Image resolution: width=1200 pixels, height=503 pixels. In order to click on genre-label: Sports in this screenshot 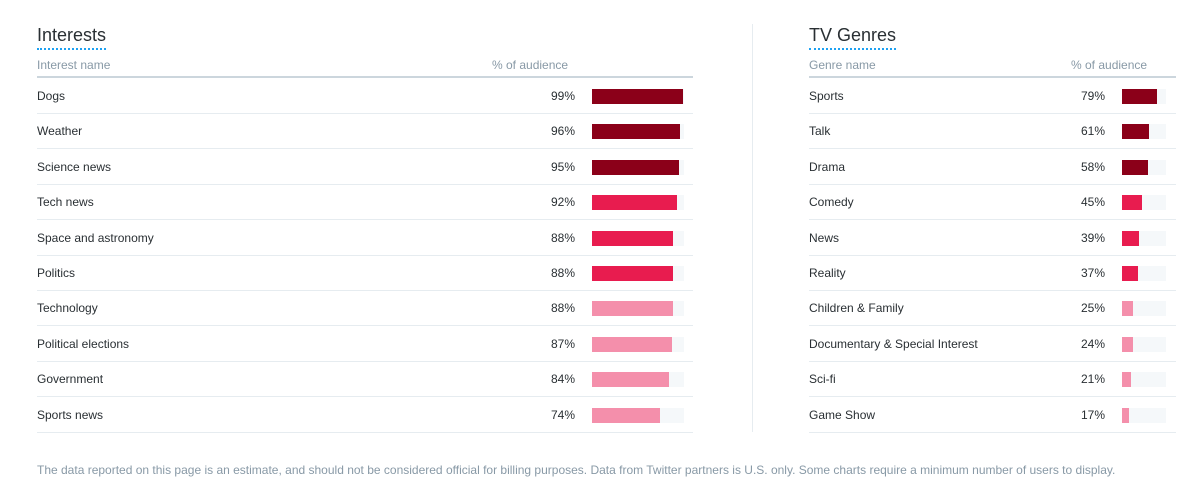, I will do `click(826, 96)`.